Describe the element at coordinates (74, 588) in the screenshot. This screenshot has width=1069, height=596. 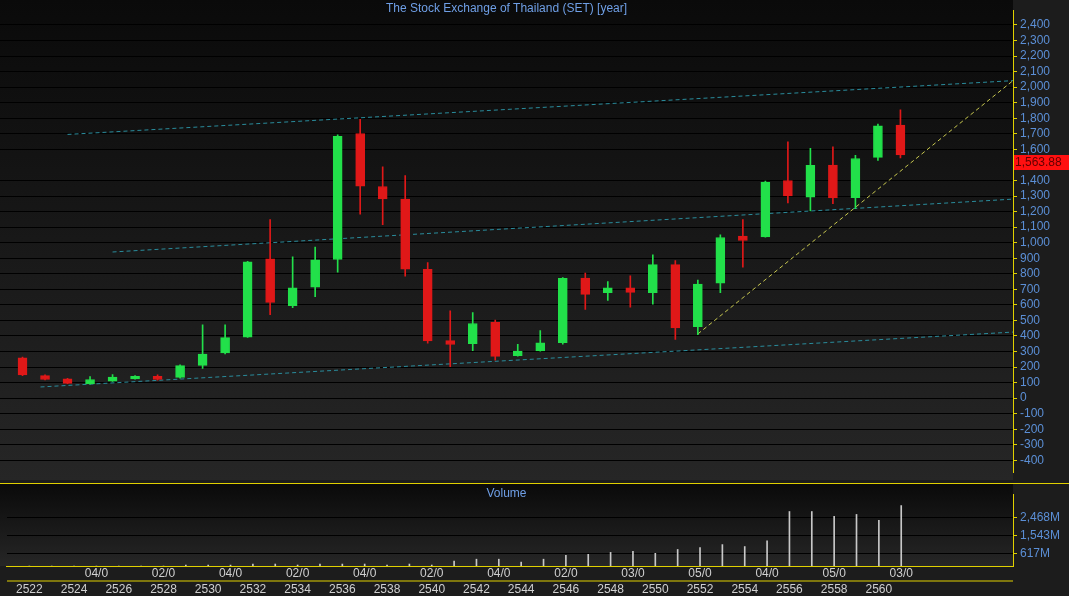
I see `x-tick-label: 2524` at that location.